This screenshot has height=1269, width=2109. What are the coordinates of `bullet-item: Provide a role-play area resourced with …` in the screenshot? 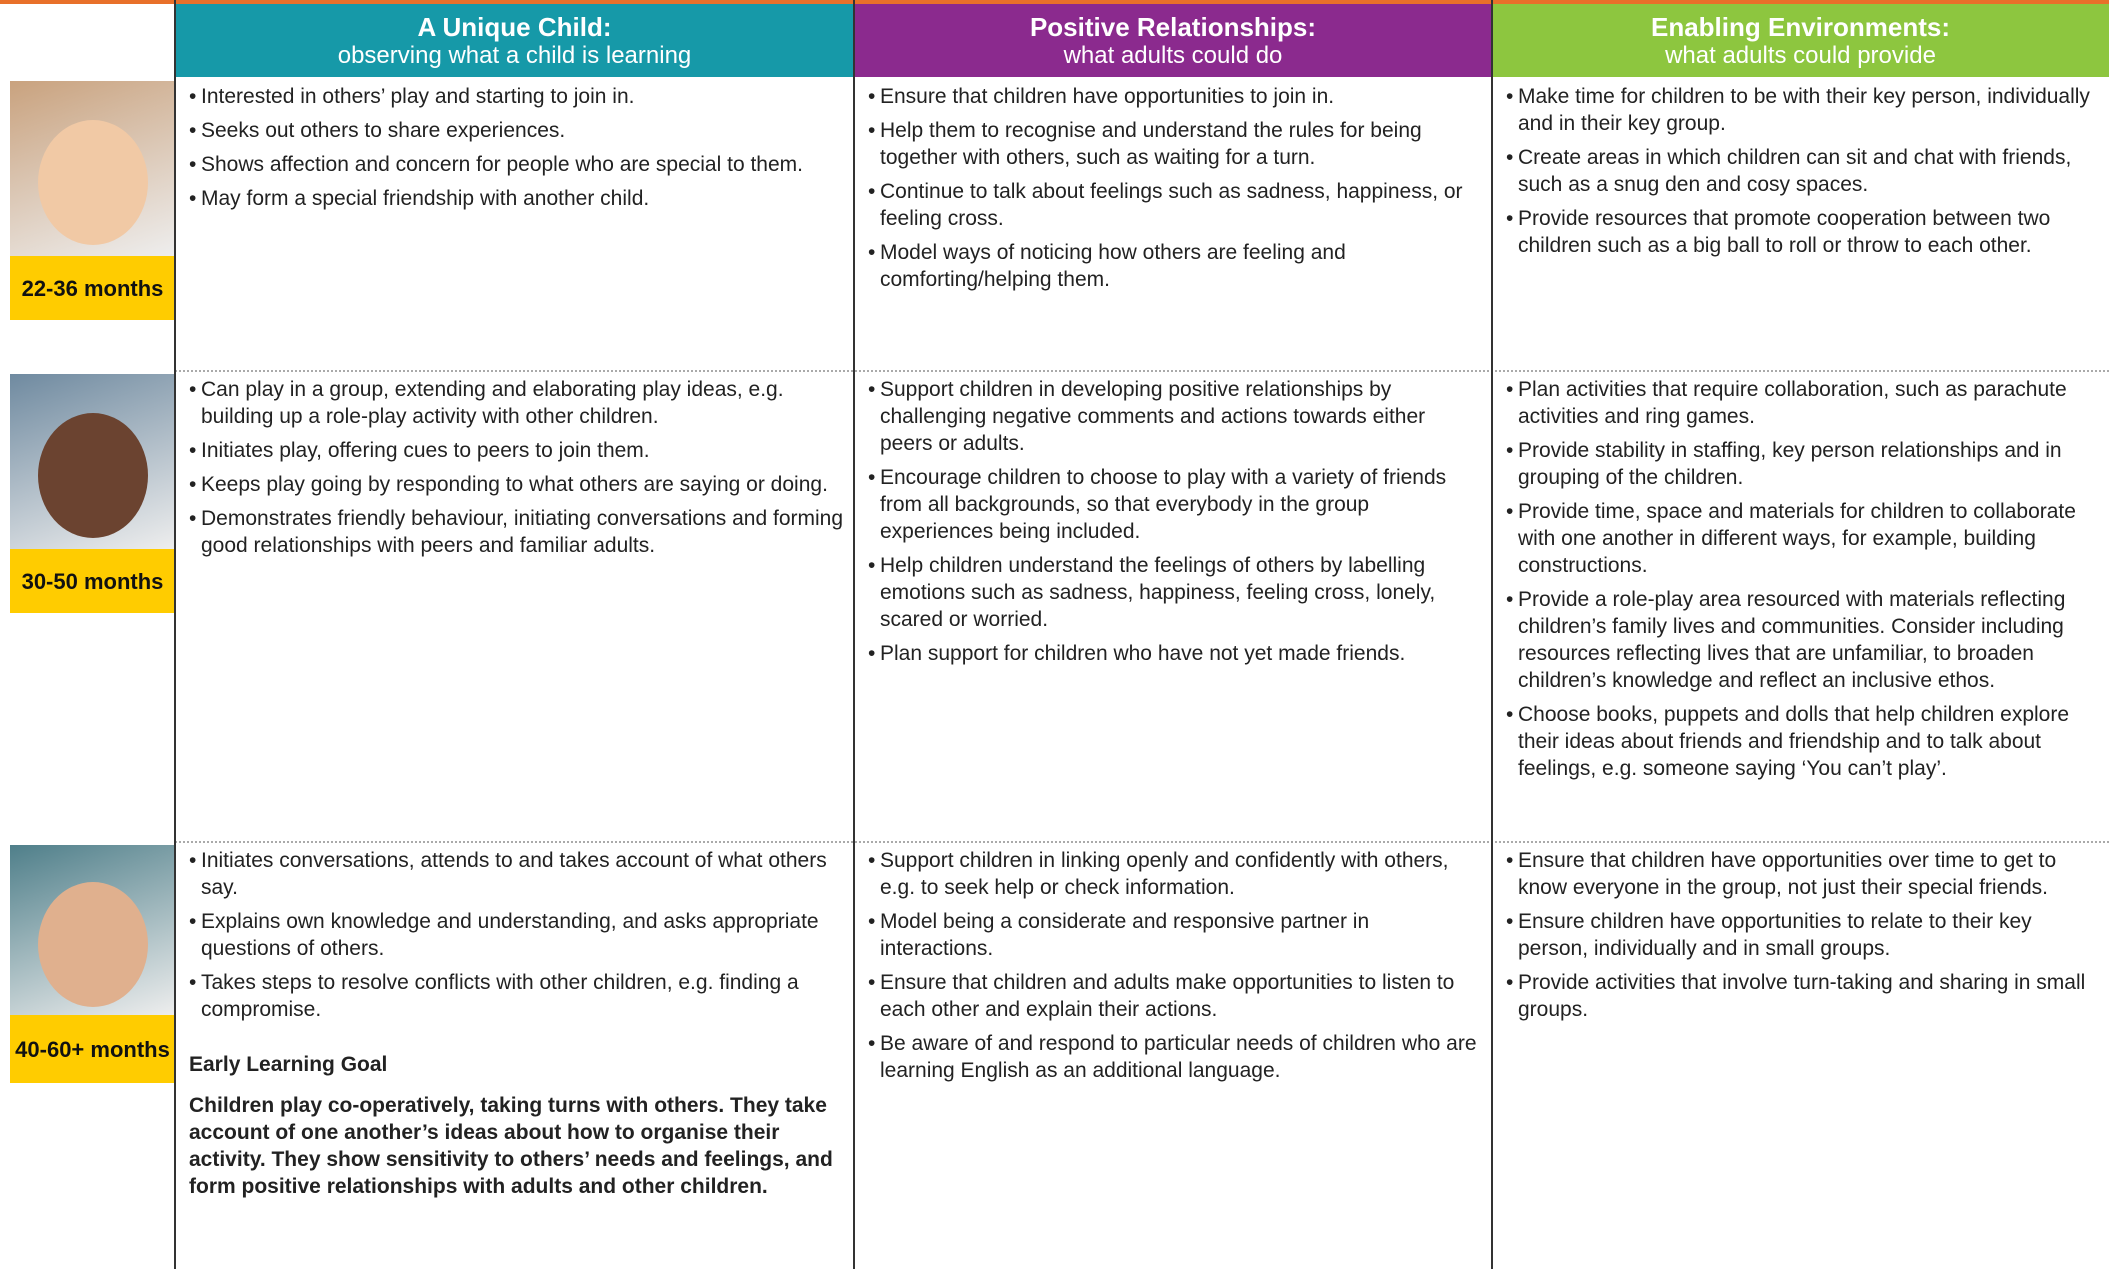 It's located at (1802, 640).